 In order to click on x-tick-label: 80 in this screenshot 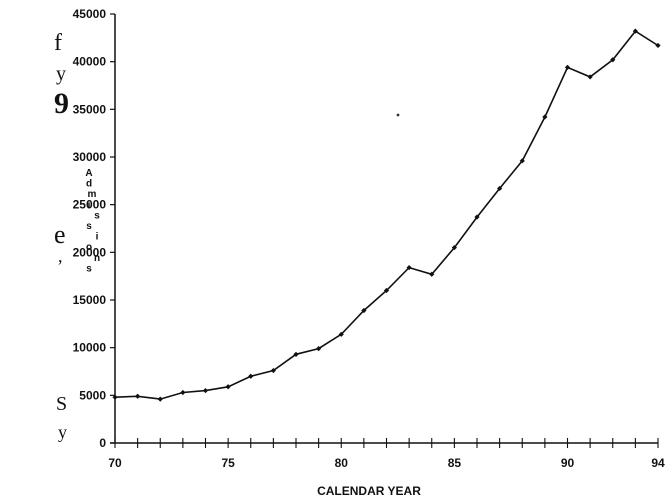, I will do `click(342, 463)`.